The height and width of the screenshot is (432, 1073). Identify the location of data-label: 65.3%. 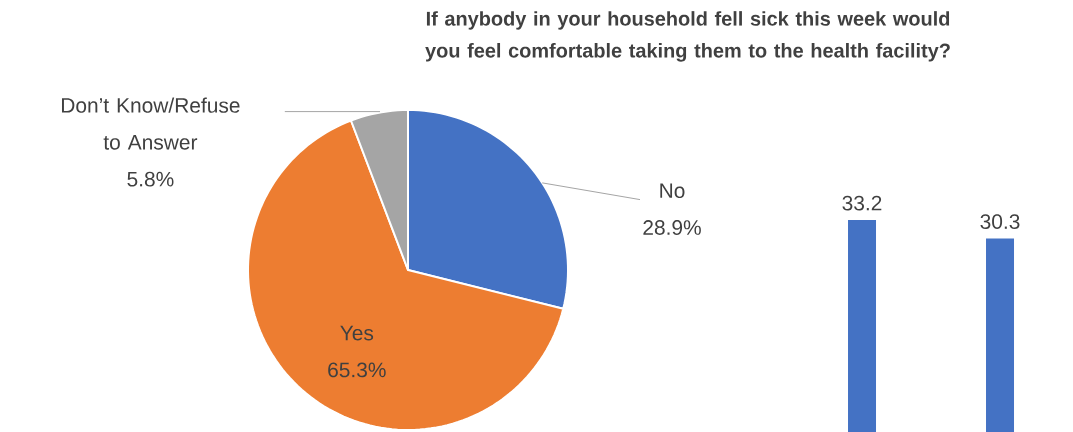
(357, 370).